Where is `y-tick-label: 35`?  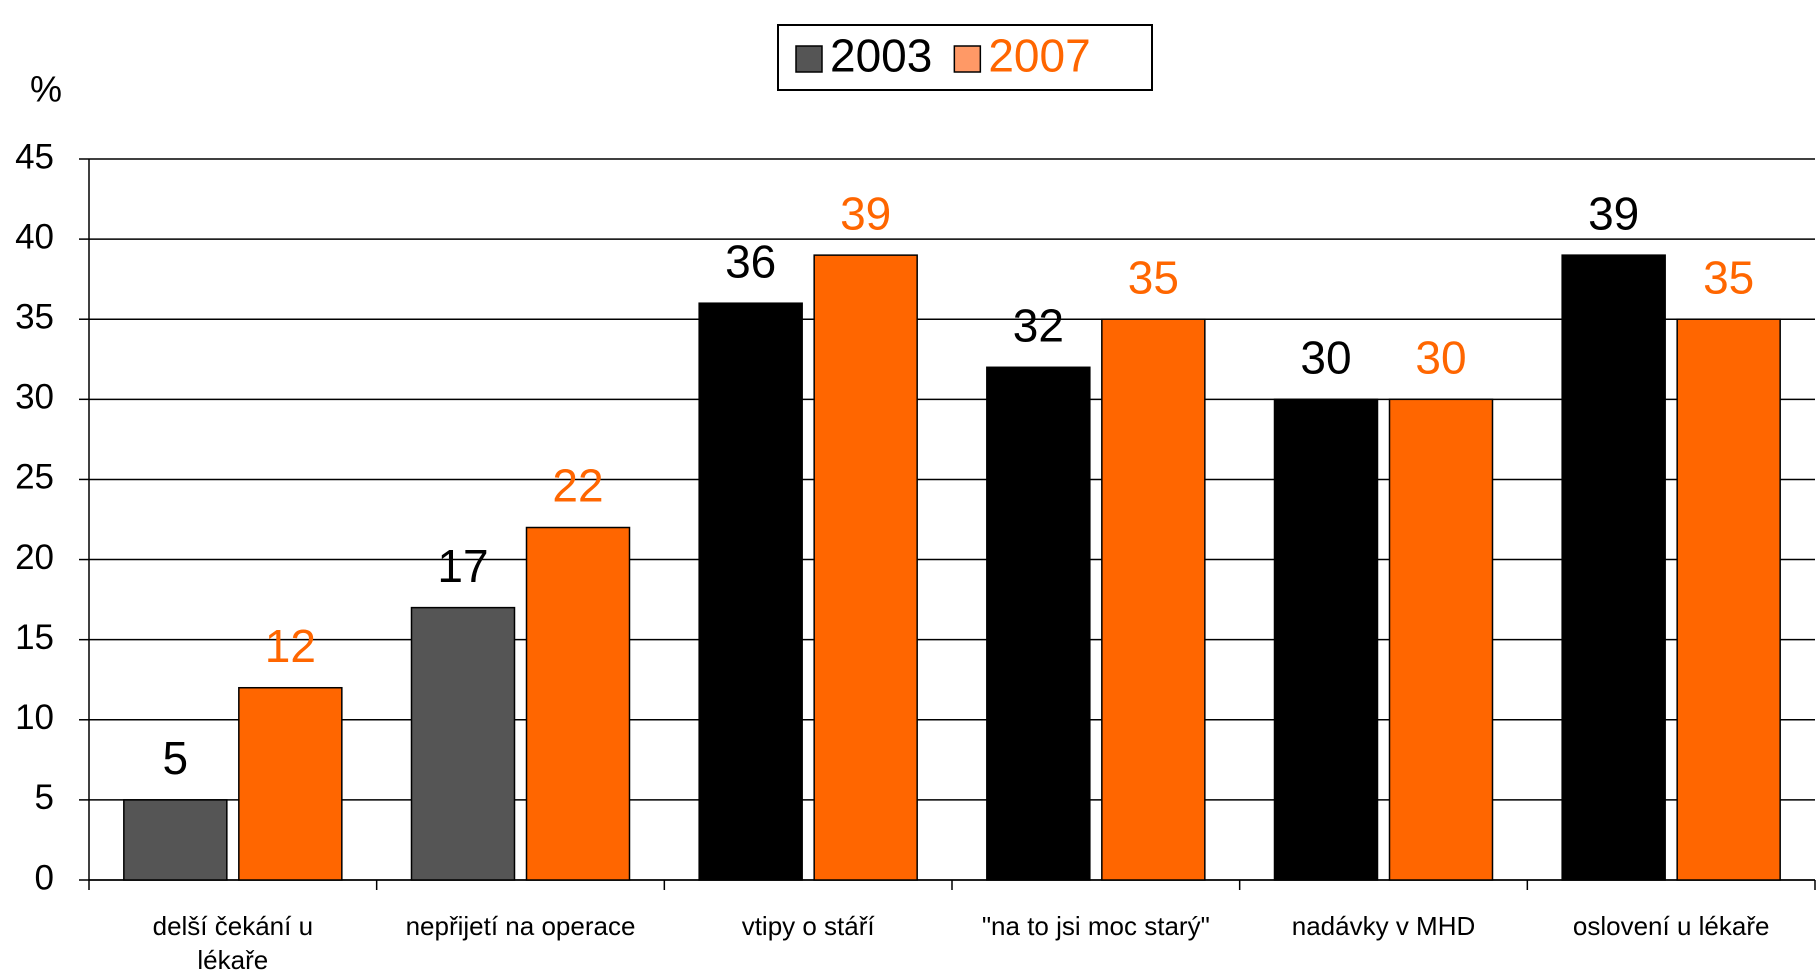
y-tick-label: 35 is located at coordinates (34, 316).